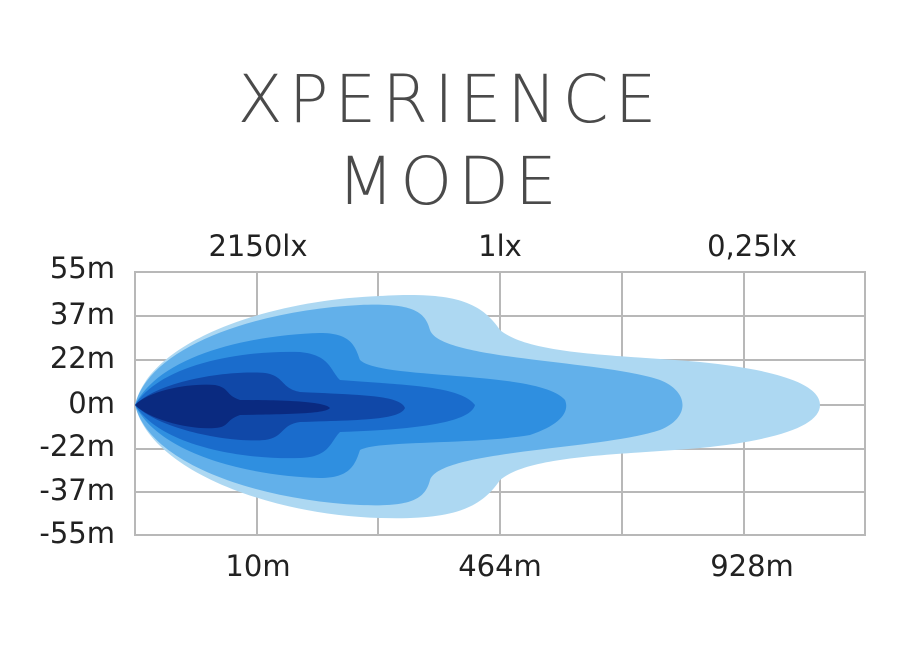 The height and width of the screenshot is (660, 900). Describe the element at coordinates (91, 403) in the screenshot. I see `y-label: 0m` at that location.